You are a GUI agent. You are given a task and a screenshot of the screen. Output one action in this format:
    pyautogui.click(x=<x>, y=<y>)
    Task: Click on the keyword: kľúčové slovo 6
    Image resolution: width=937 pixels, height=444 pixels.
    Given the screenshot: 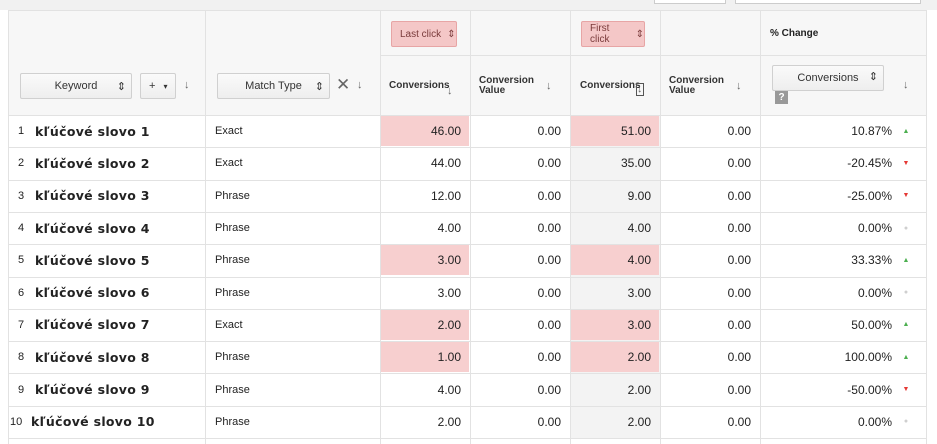 What is the action you would take?
    pyautogui.click(x=92, y=293)
    